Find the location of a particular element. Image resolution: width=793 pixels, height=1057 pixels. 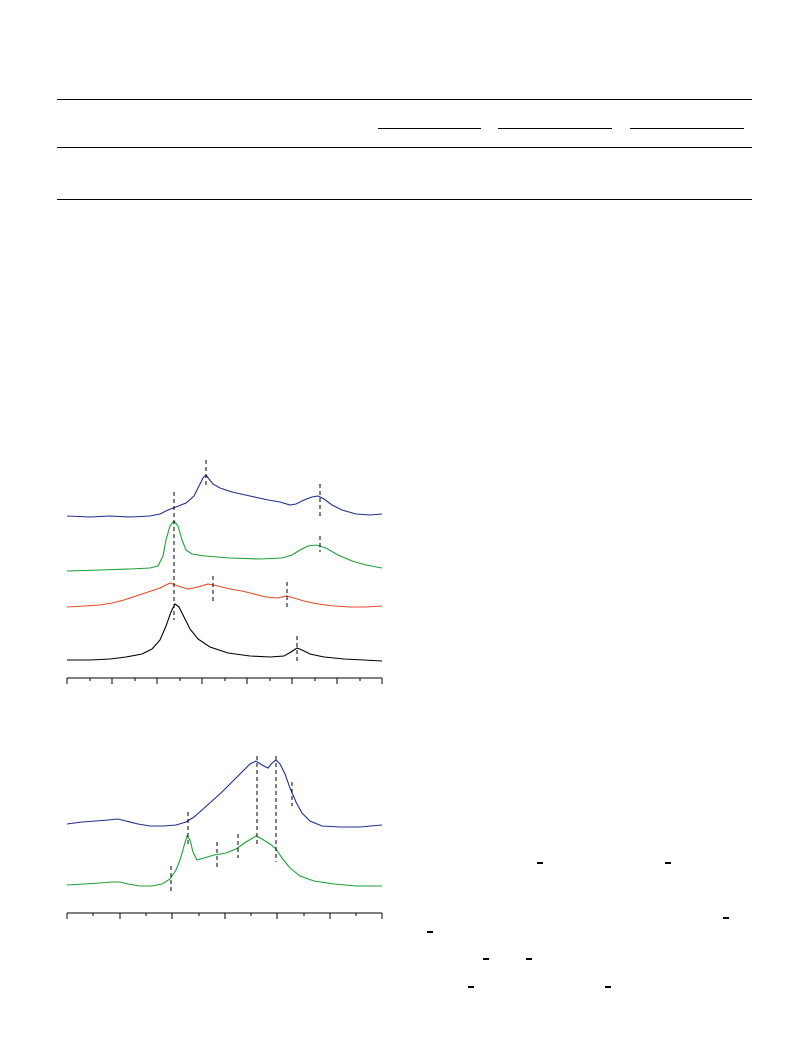

upper-peak-markers is located at coordinates (247, 561).